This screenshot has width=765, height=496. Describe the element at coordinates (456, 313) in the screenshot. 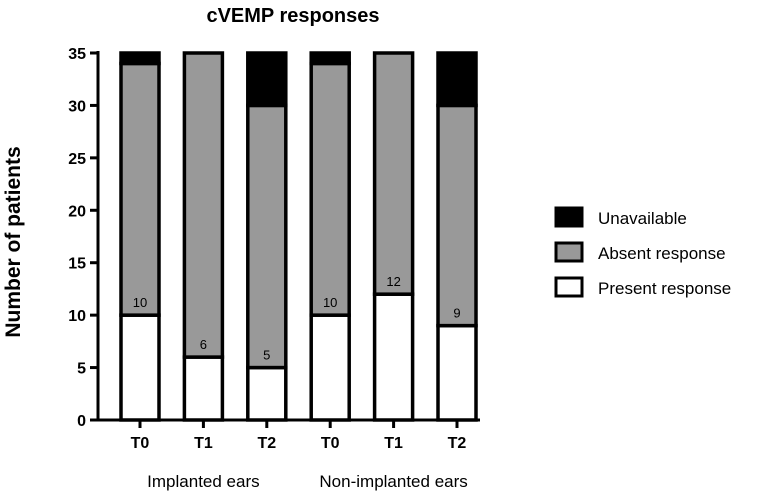

I see `data-label: 9` at that location.